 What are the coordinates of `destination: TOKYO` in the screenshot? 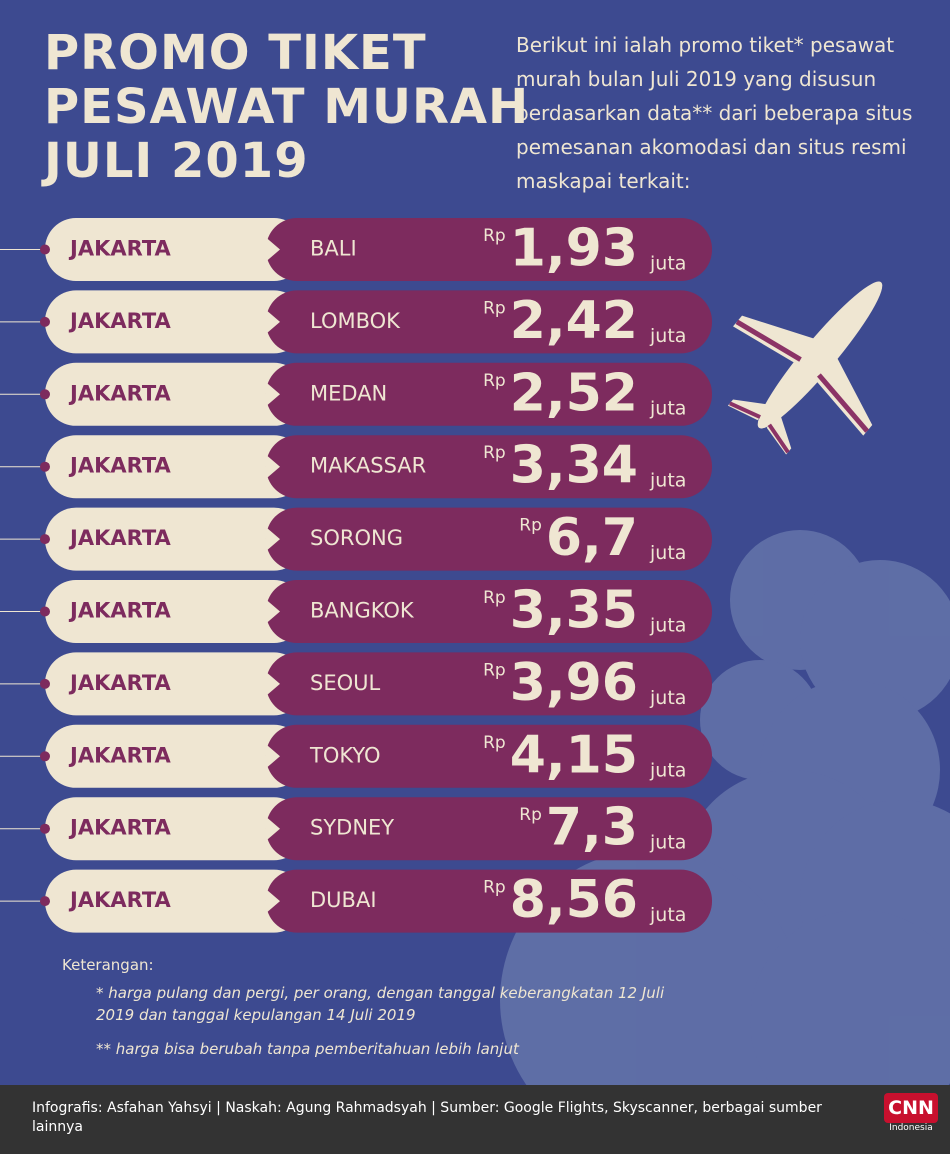 It's located at (345, 755).